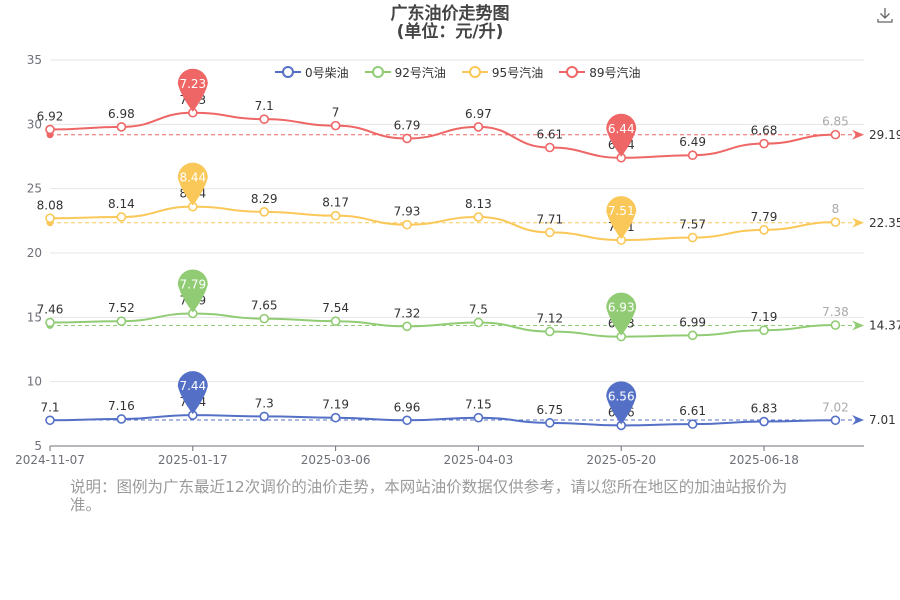 The height and width of the screenshot is (600, 900). Describe the element at coordinates (549, 219) in the screenshot. I see `data-label: 7.71` at that location.